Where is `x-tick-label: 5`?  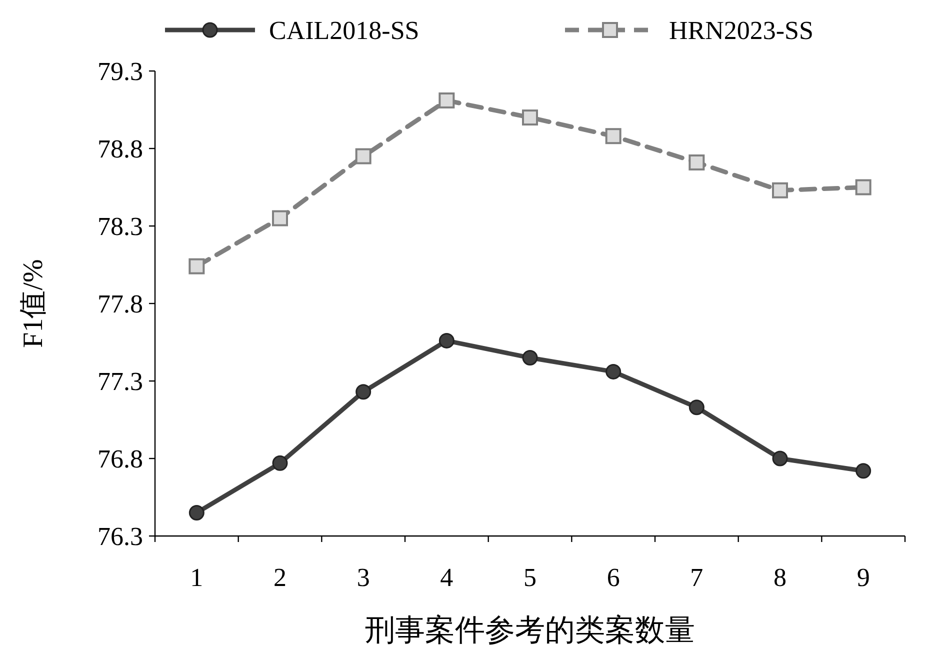 x-tick-label: 5 is located at coordinates (530, 577).